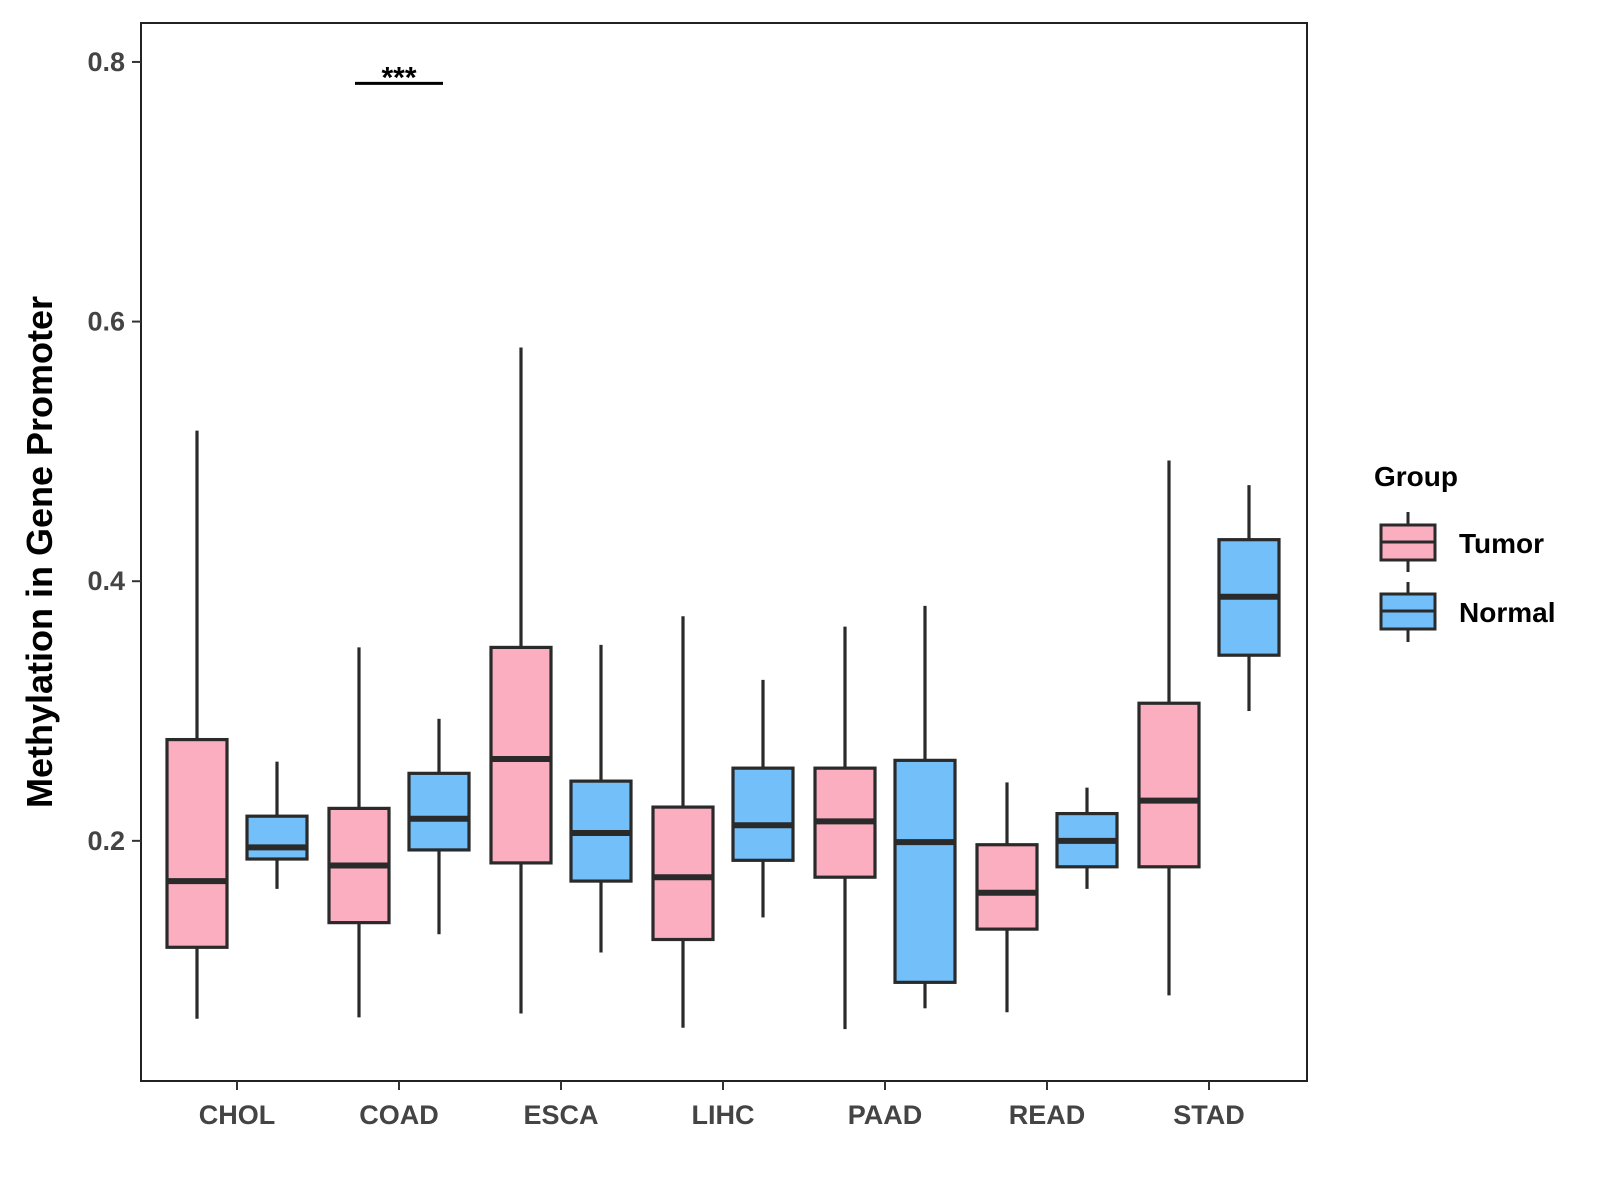  I want to click on x-tick-label-read: READ, so click(1047, 1115).